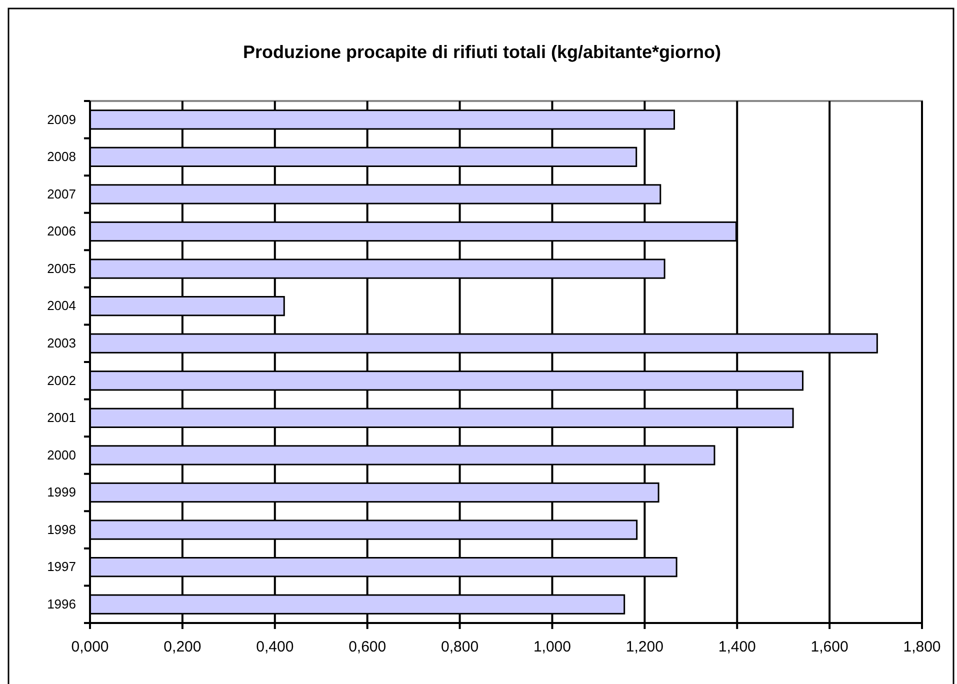 The image size is (957, 684). Describe the element at coordinates (61, 156) in the screenshot. I see `y-tick-label: 2008` at that location.